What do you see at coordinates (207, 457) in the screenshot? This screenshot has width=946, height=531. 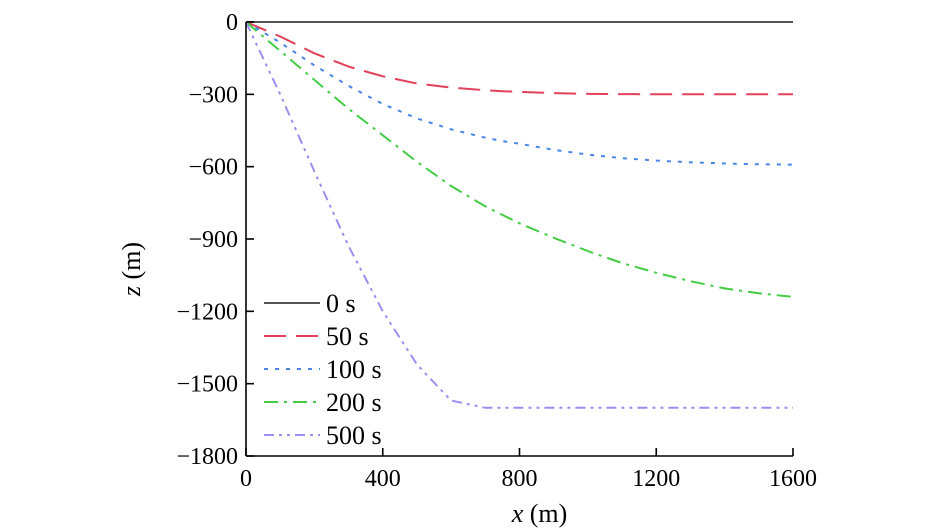 I see `y-tick-label: −1800` at bounding box center [207, 457].